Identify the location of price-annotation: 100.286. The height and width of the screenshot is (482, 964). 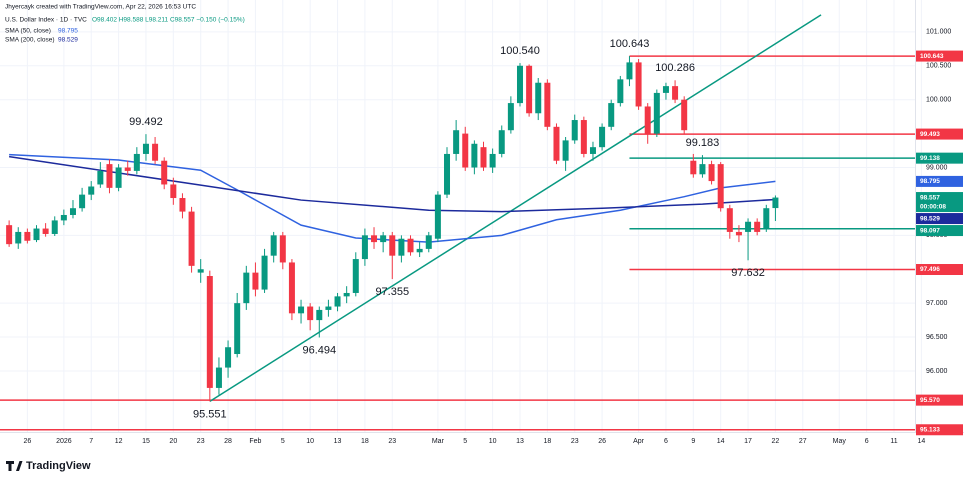
(675, 68).